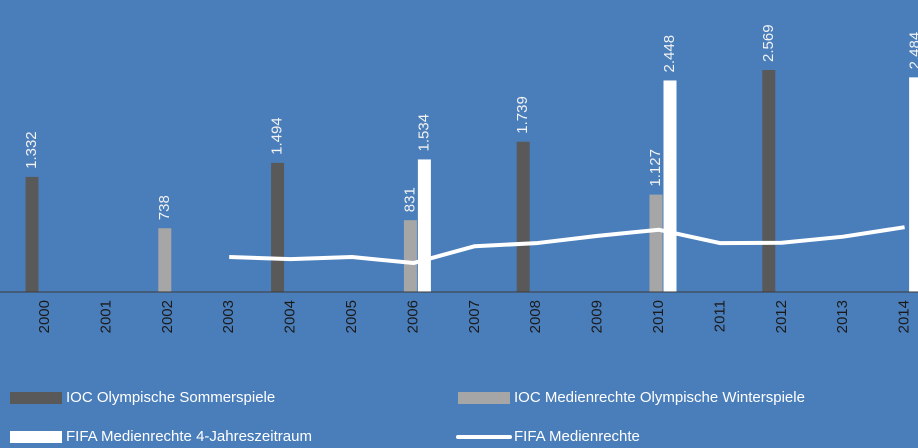 The height and width of the screenshot is (448, 918). I want to click on x-tick-label: 2004, so click(290, 316).